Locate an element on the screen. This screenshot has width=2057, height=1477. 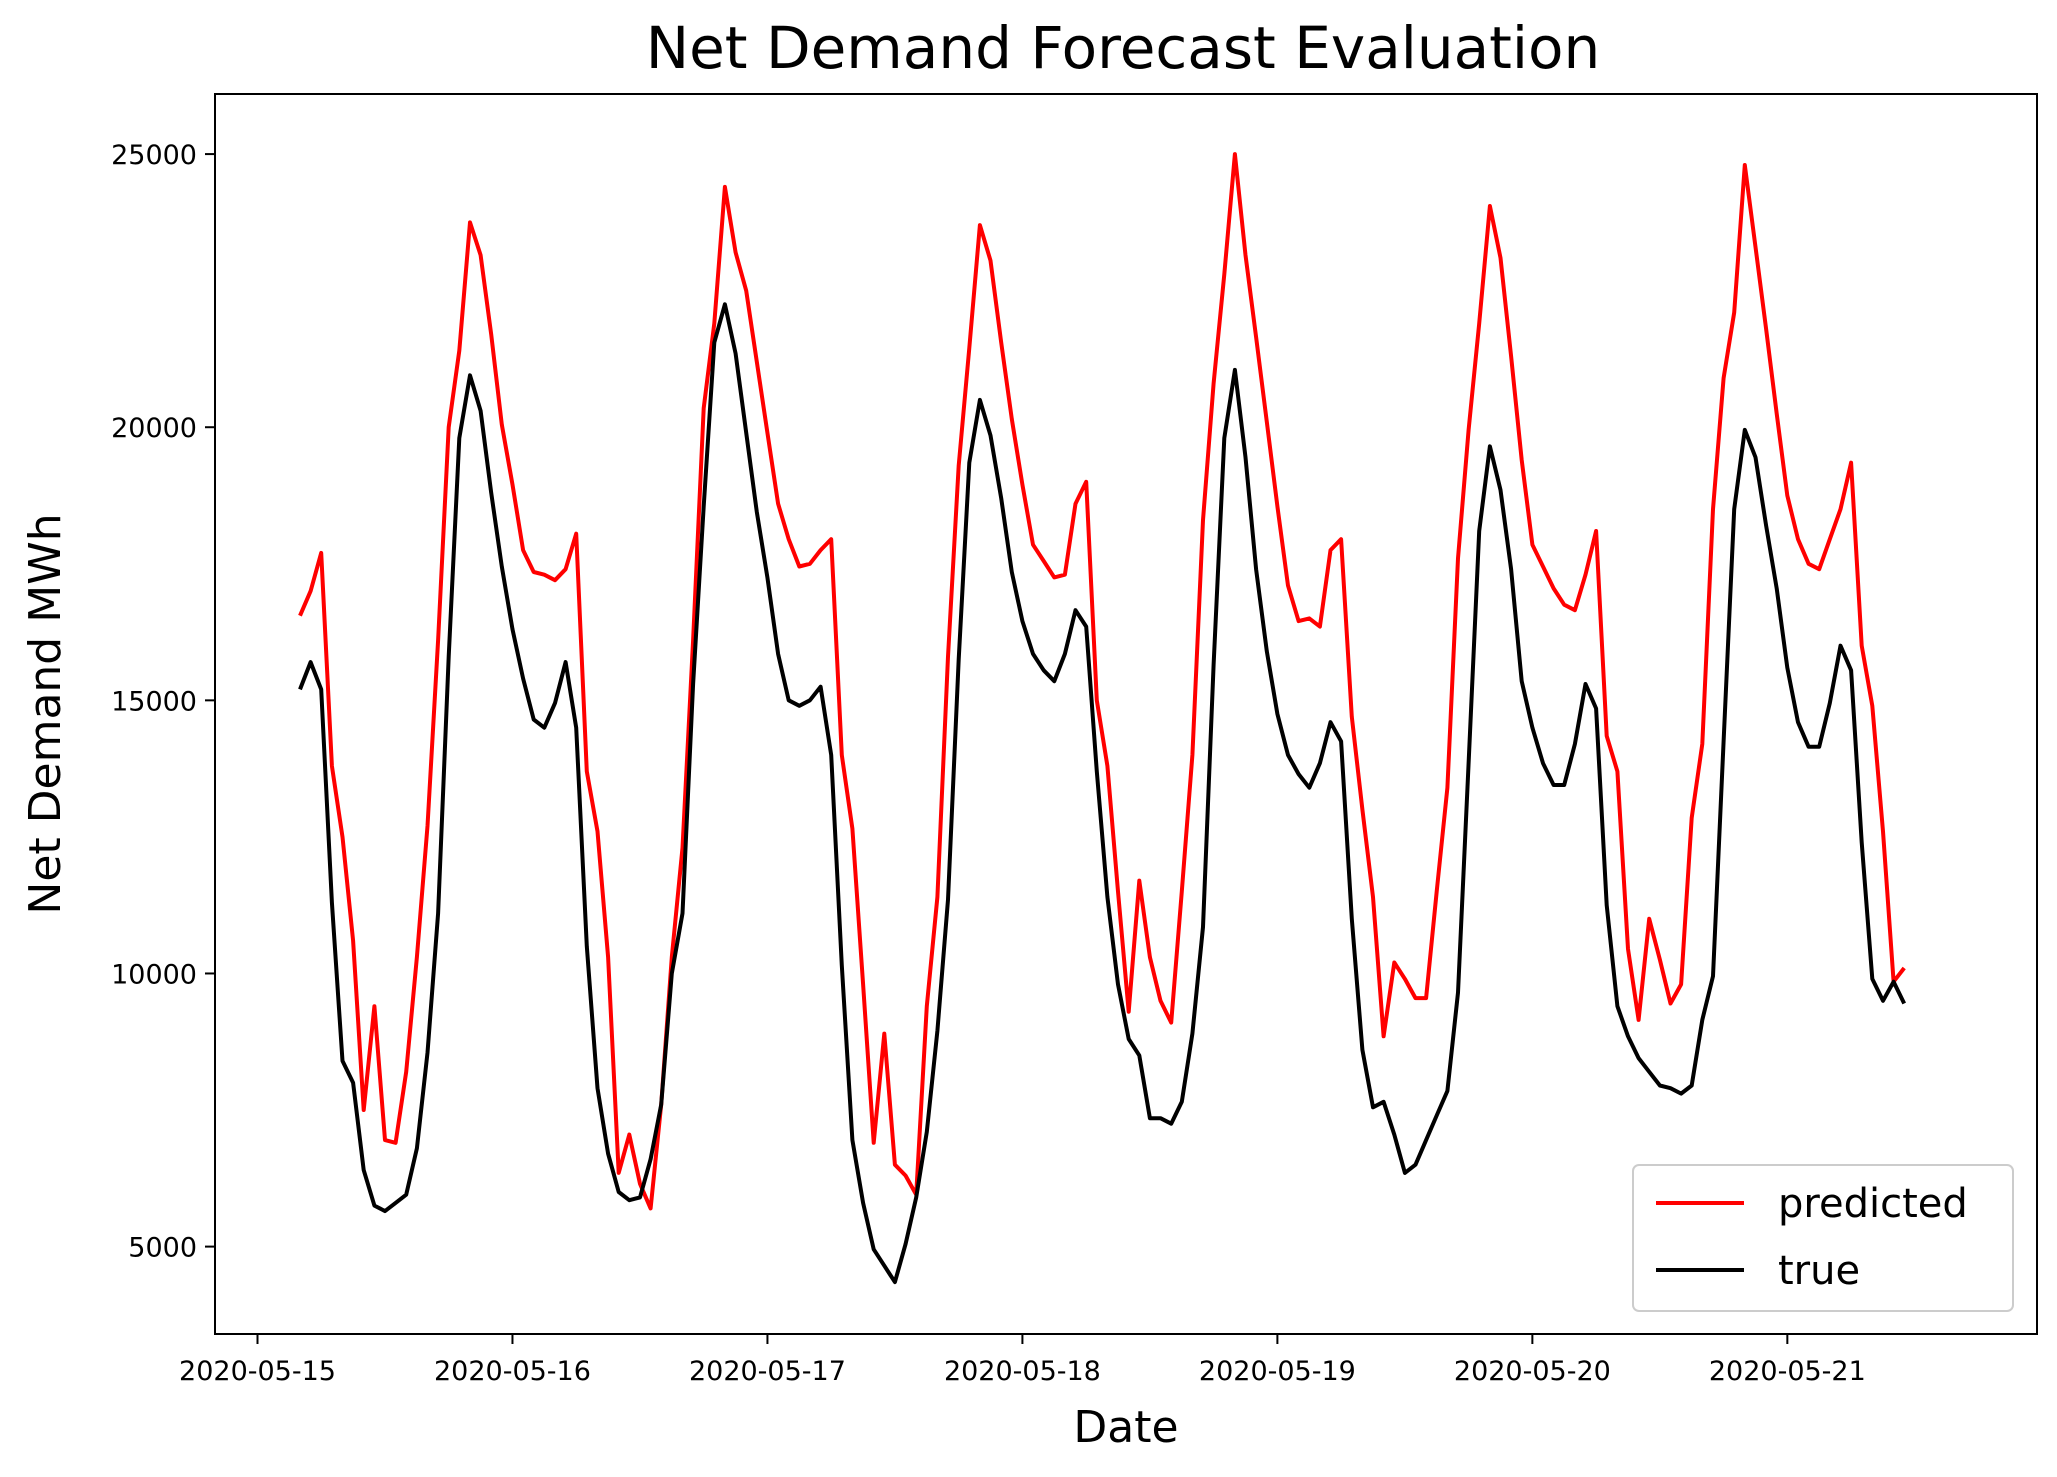
y-tick-label: 15000 is located at coordinates (154, 701).